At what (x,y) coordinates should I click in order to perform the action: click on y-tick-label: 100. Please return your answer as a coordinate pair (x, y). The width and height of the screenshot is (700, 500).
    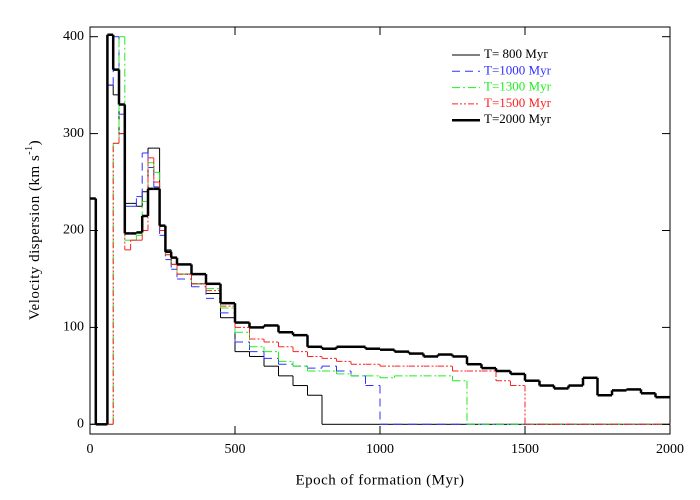
    Looking at the image, I should click on (73, 327).